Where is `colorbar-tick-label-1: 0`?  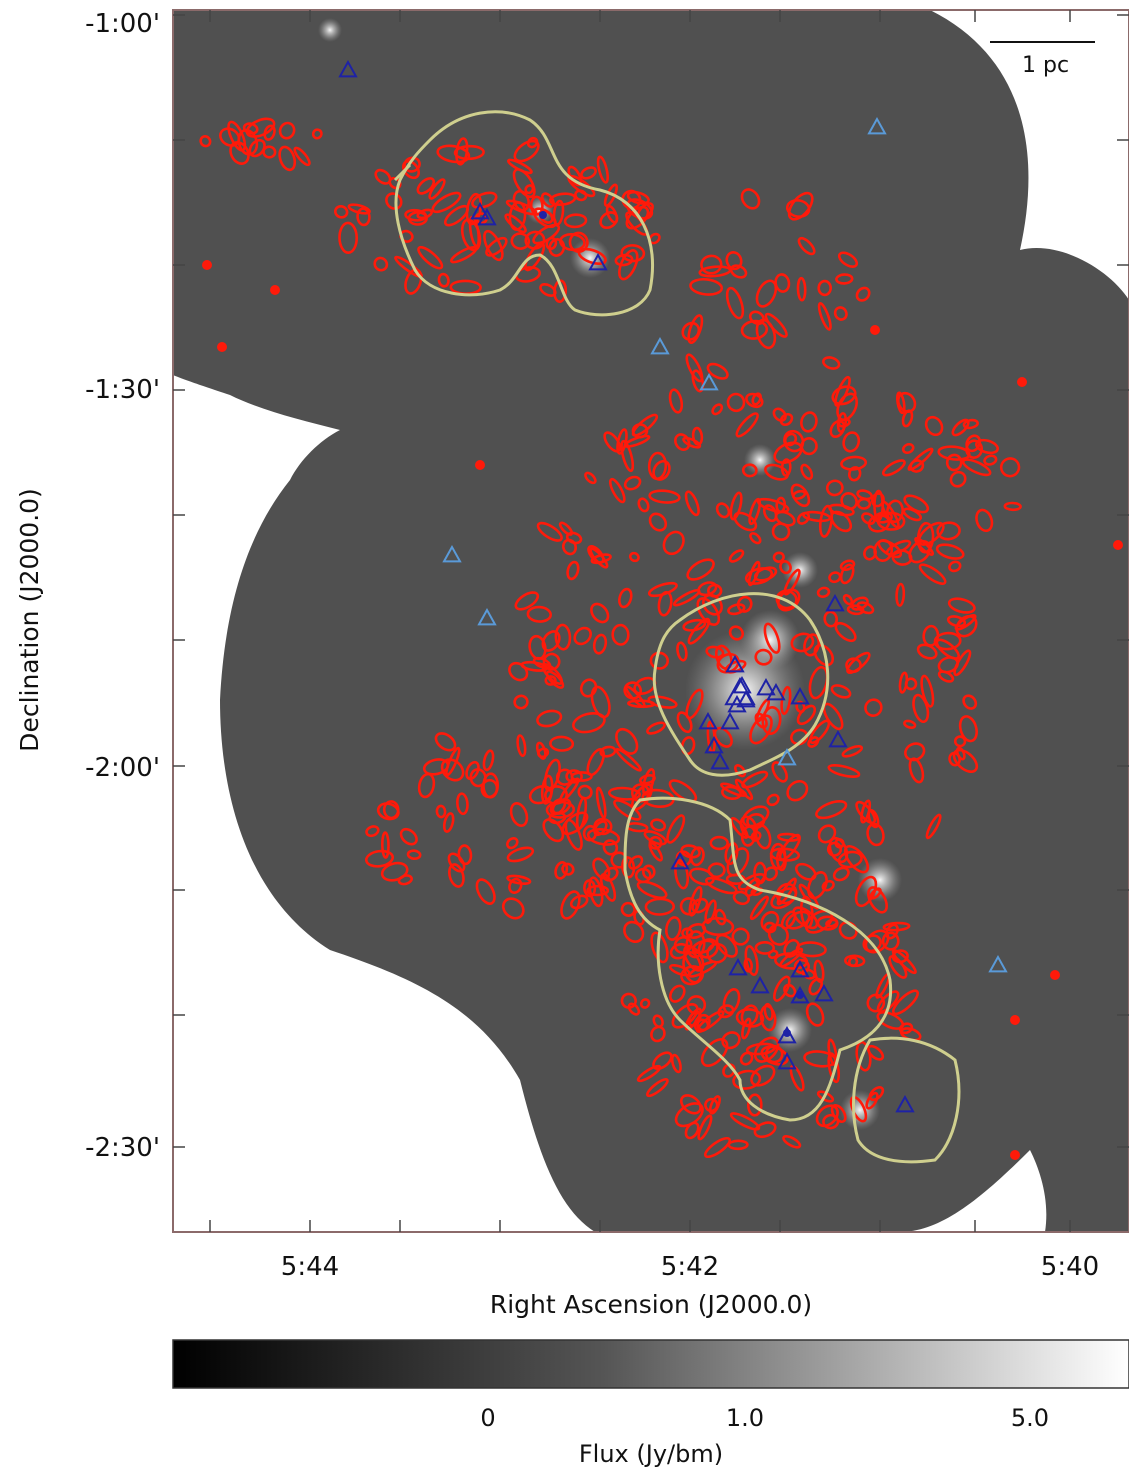
colorbar-tick-label-1: 0 is located at coordinates (487, 1418).